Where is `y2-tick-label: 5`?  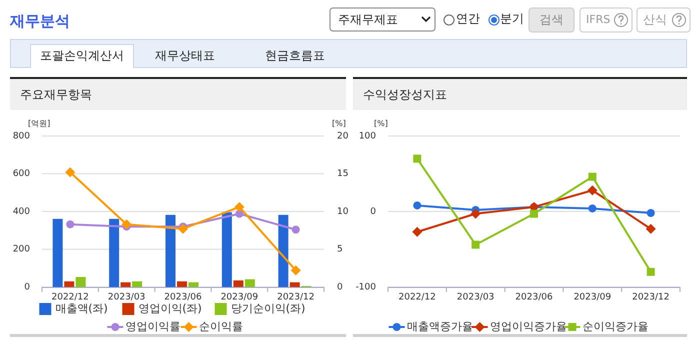
y2-tick-label: 5 is located at coordinates (340, 249).